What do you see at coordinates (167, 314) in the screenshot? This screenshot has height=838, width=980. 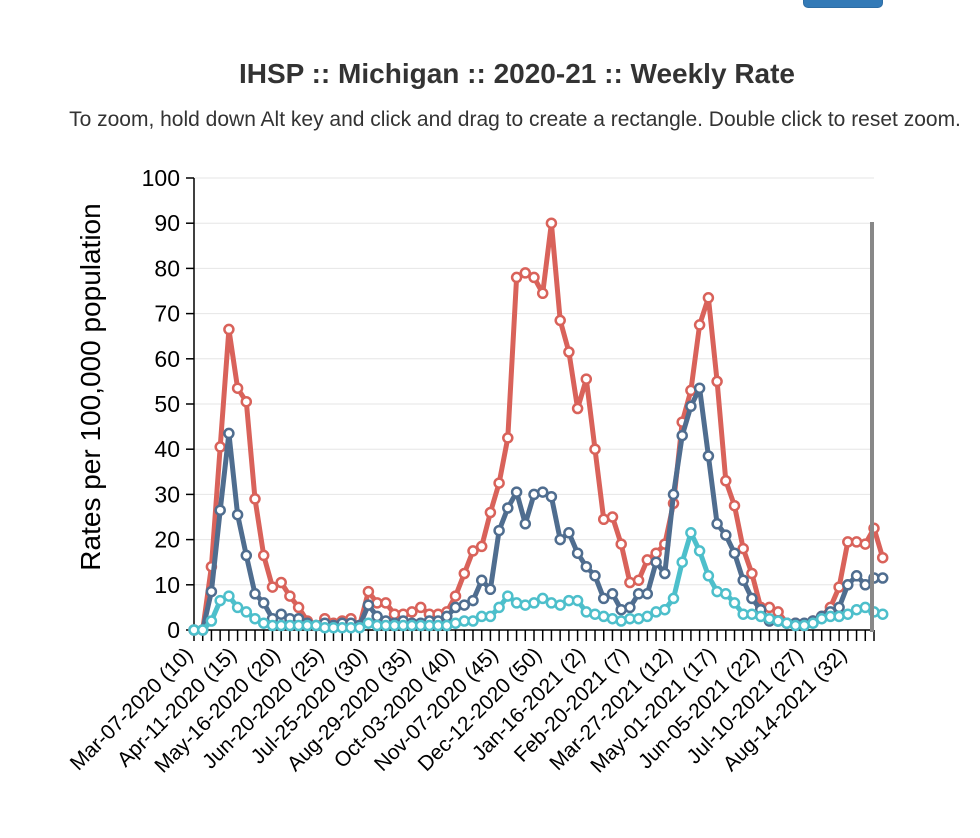 I see `y-tick-label: 70` at bounding box center [167, 314].